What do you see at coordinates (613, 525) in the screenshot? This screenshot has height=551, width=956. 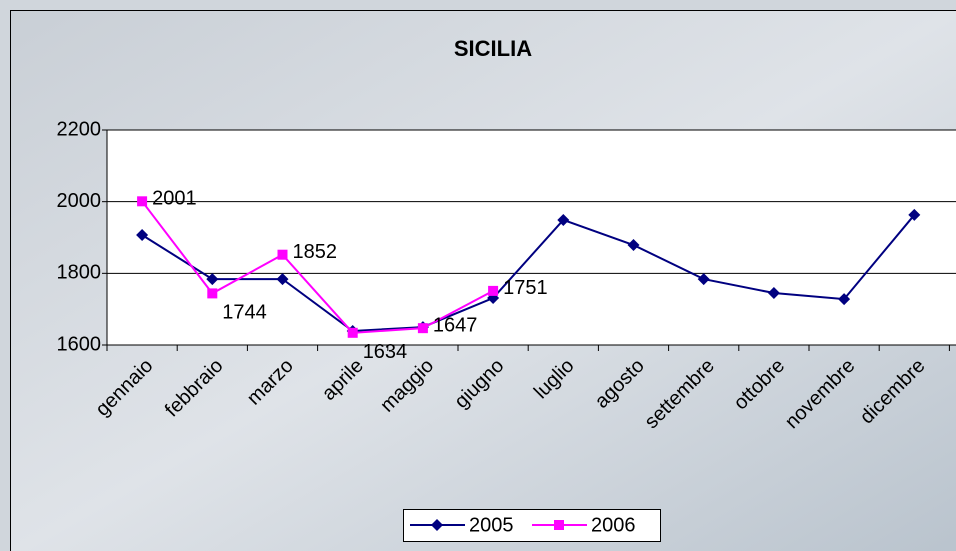 I see `legend-label: 2006` at bounding box center [613, 525].